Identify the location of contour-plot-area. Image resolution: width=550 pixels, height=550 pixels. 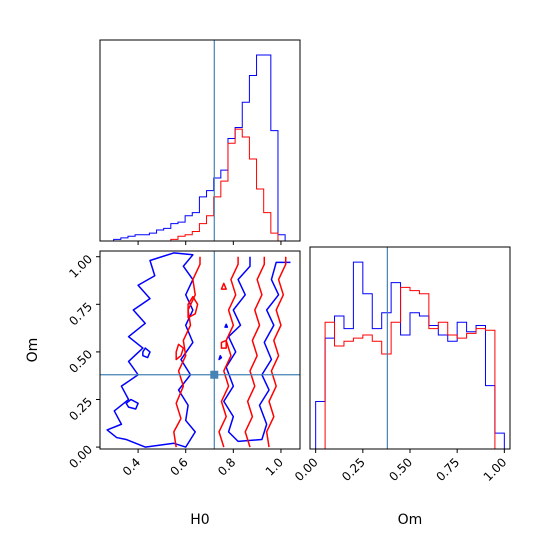
(200, 350).